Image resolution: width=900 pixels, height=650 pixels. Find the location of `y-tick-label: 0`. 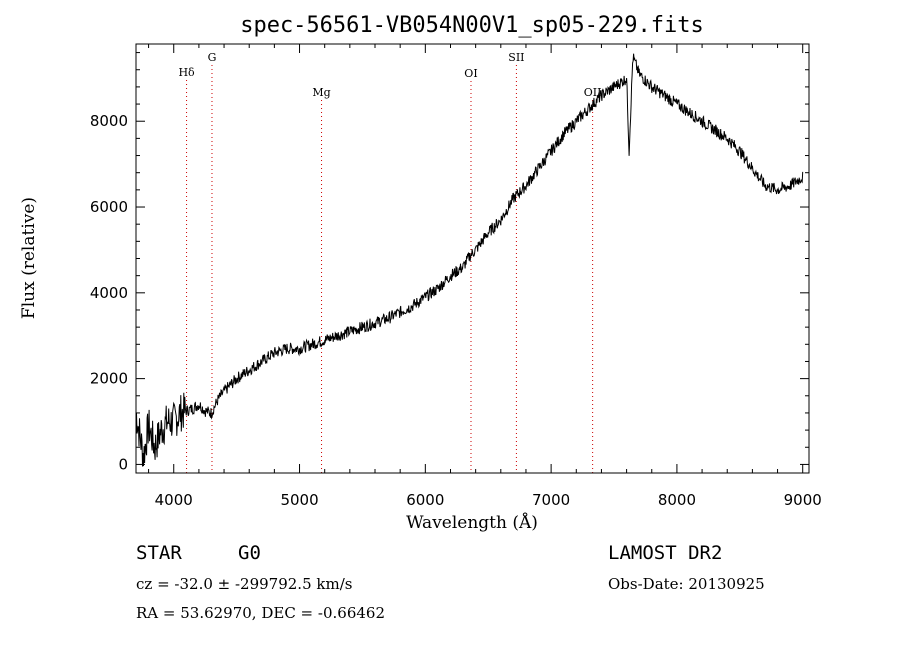

y-tick-label: 0 is located at coordinates (123, 464).